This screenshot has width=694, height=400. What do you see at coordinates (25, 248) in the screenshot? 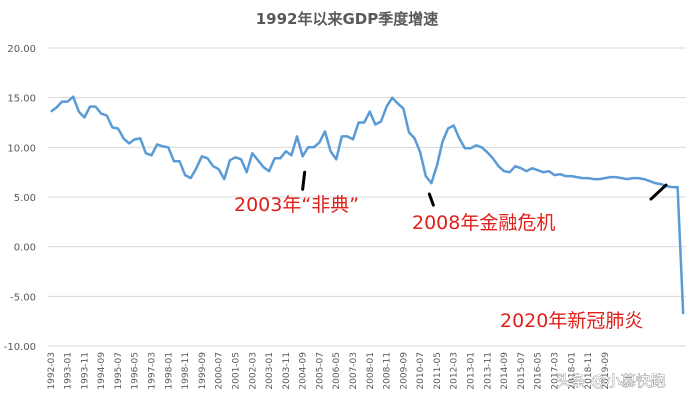
I see `y-tick-label: 0.00` at bounding box center [25, 248].